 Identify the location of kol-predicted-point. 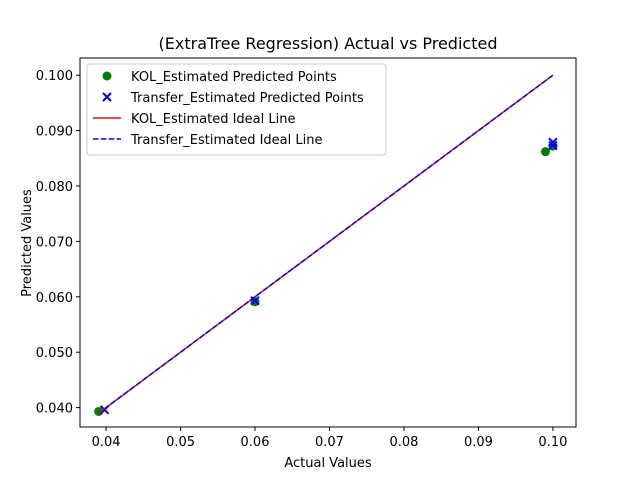
(545, 152).